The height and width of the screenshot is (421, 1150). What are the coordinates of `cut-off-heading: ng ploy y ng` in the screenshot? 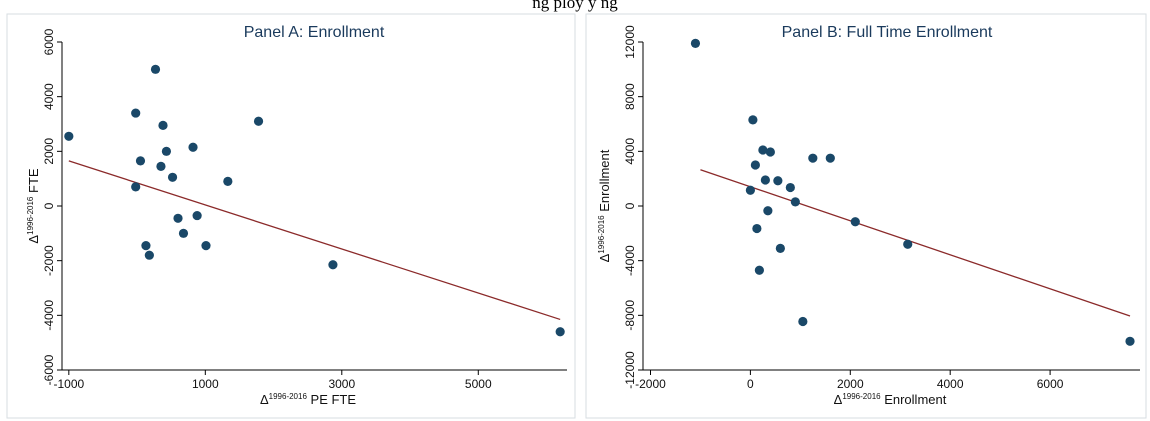 It's located at (575, 11).